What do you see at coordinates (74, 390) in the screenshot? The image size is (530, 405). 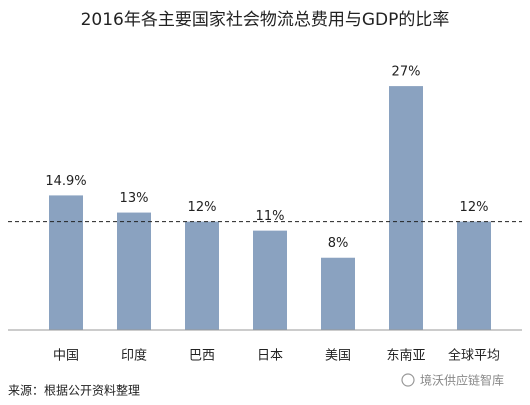 I see `source: 来源：根据公开资料整理` at bounding box center [74, 390].